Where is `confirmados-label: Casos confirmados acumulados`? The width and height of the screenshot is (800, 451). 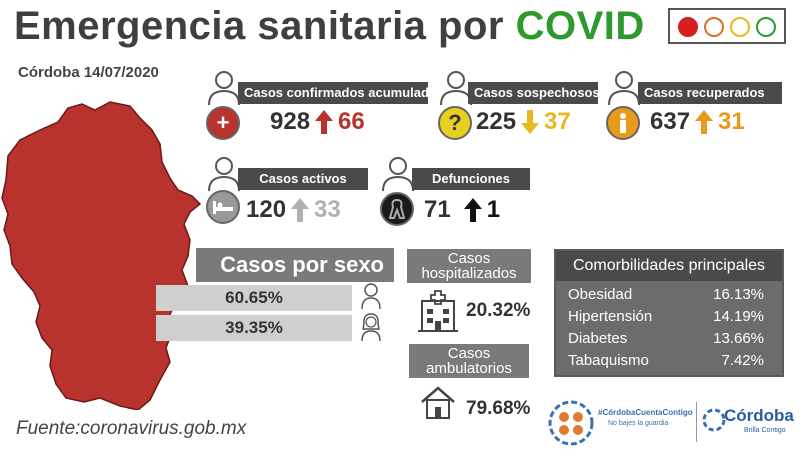
confirmados-label: Casos confirmados acumulados is located at coordinates (341, 93).